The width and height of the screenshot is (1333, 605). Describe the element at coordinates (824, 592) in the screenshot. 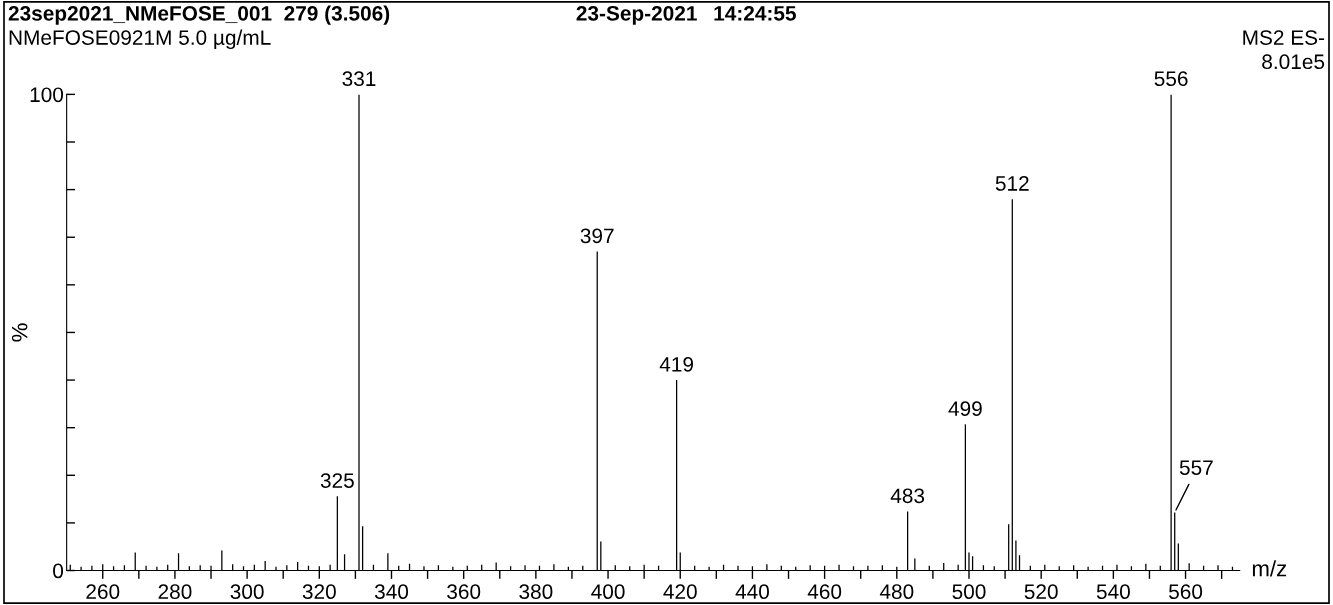

I see `x-tick-label: 460` at that location.